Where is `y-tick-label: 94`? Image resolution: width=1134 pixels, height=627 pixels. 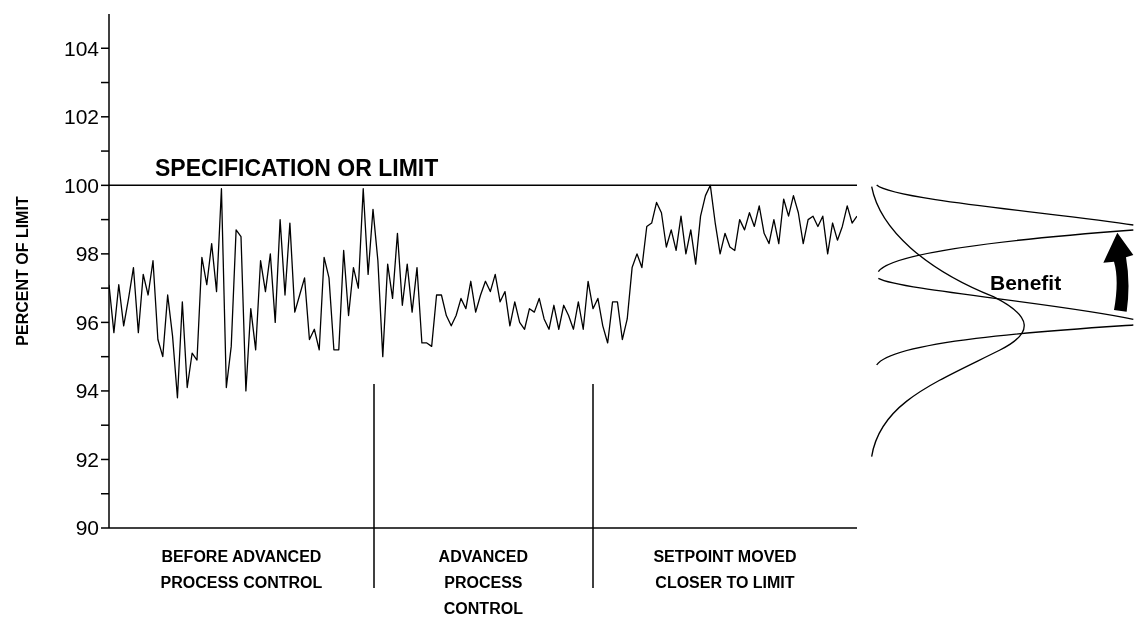 y-tick-label: 94 is located at coordinates (87, 391).